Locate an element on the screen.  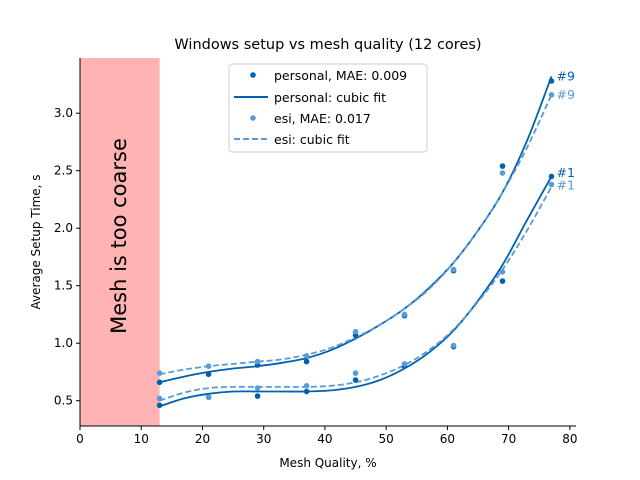
y-tick-label: 3.0 is located at coordinates (63, 113).